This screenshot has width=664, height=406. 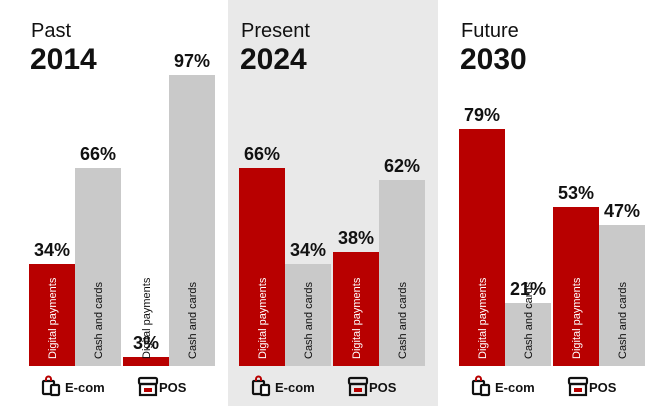 What do you see at coordinates (51, 31) in the screenshot?
I see `panel-label: Past` at bounding box center [51, 31].